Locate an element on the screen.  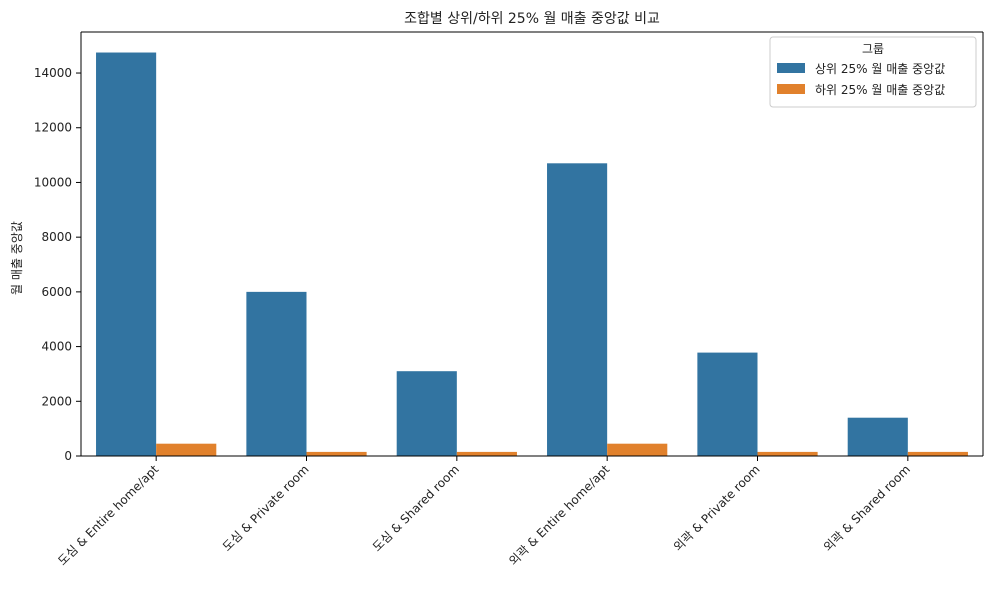
y-tick-label: 8000 is located at coordinates (56, 237).